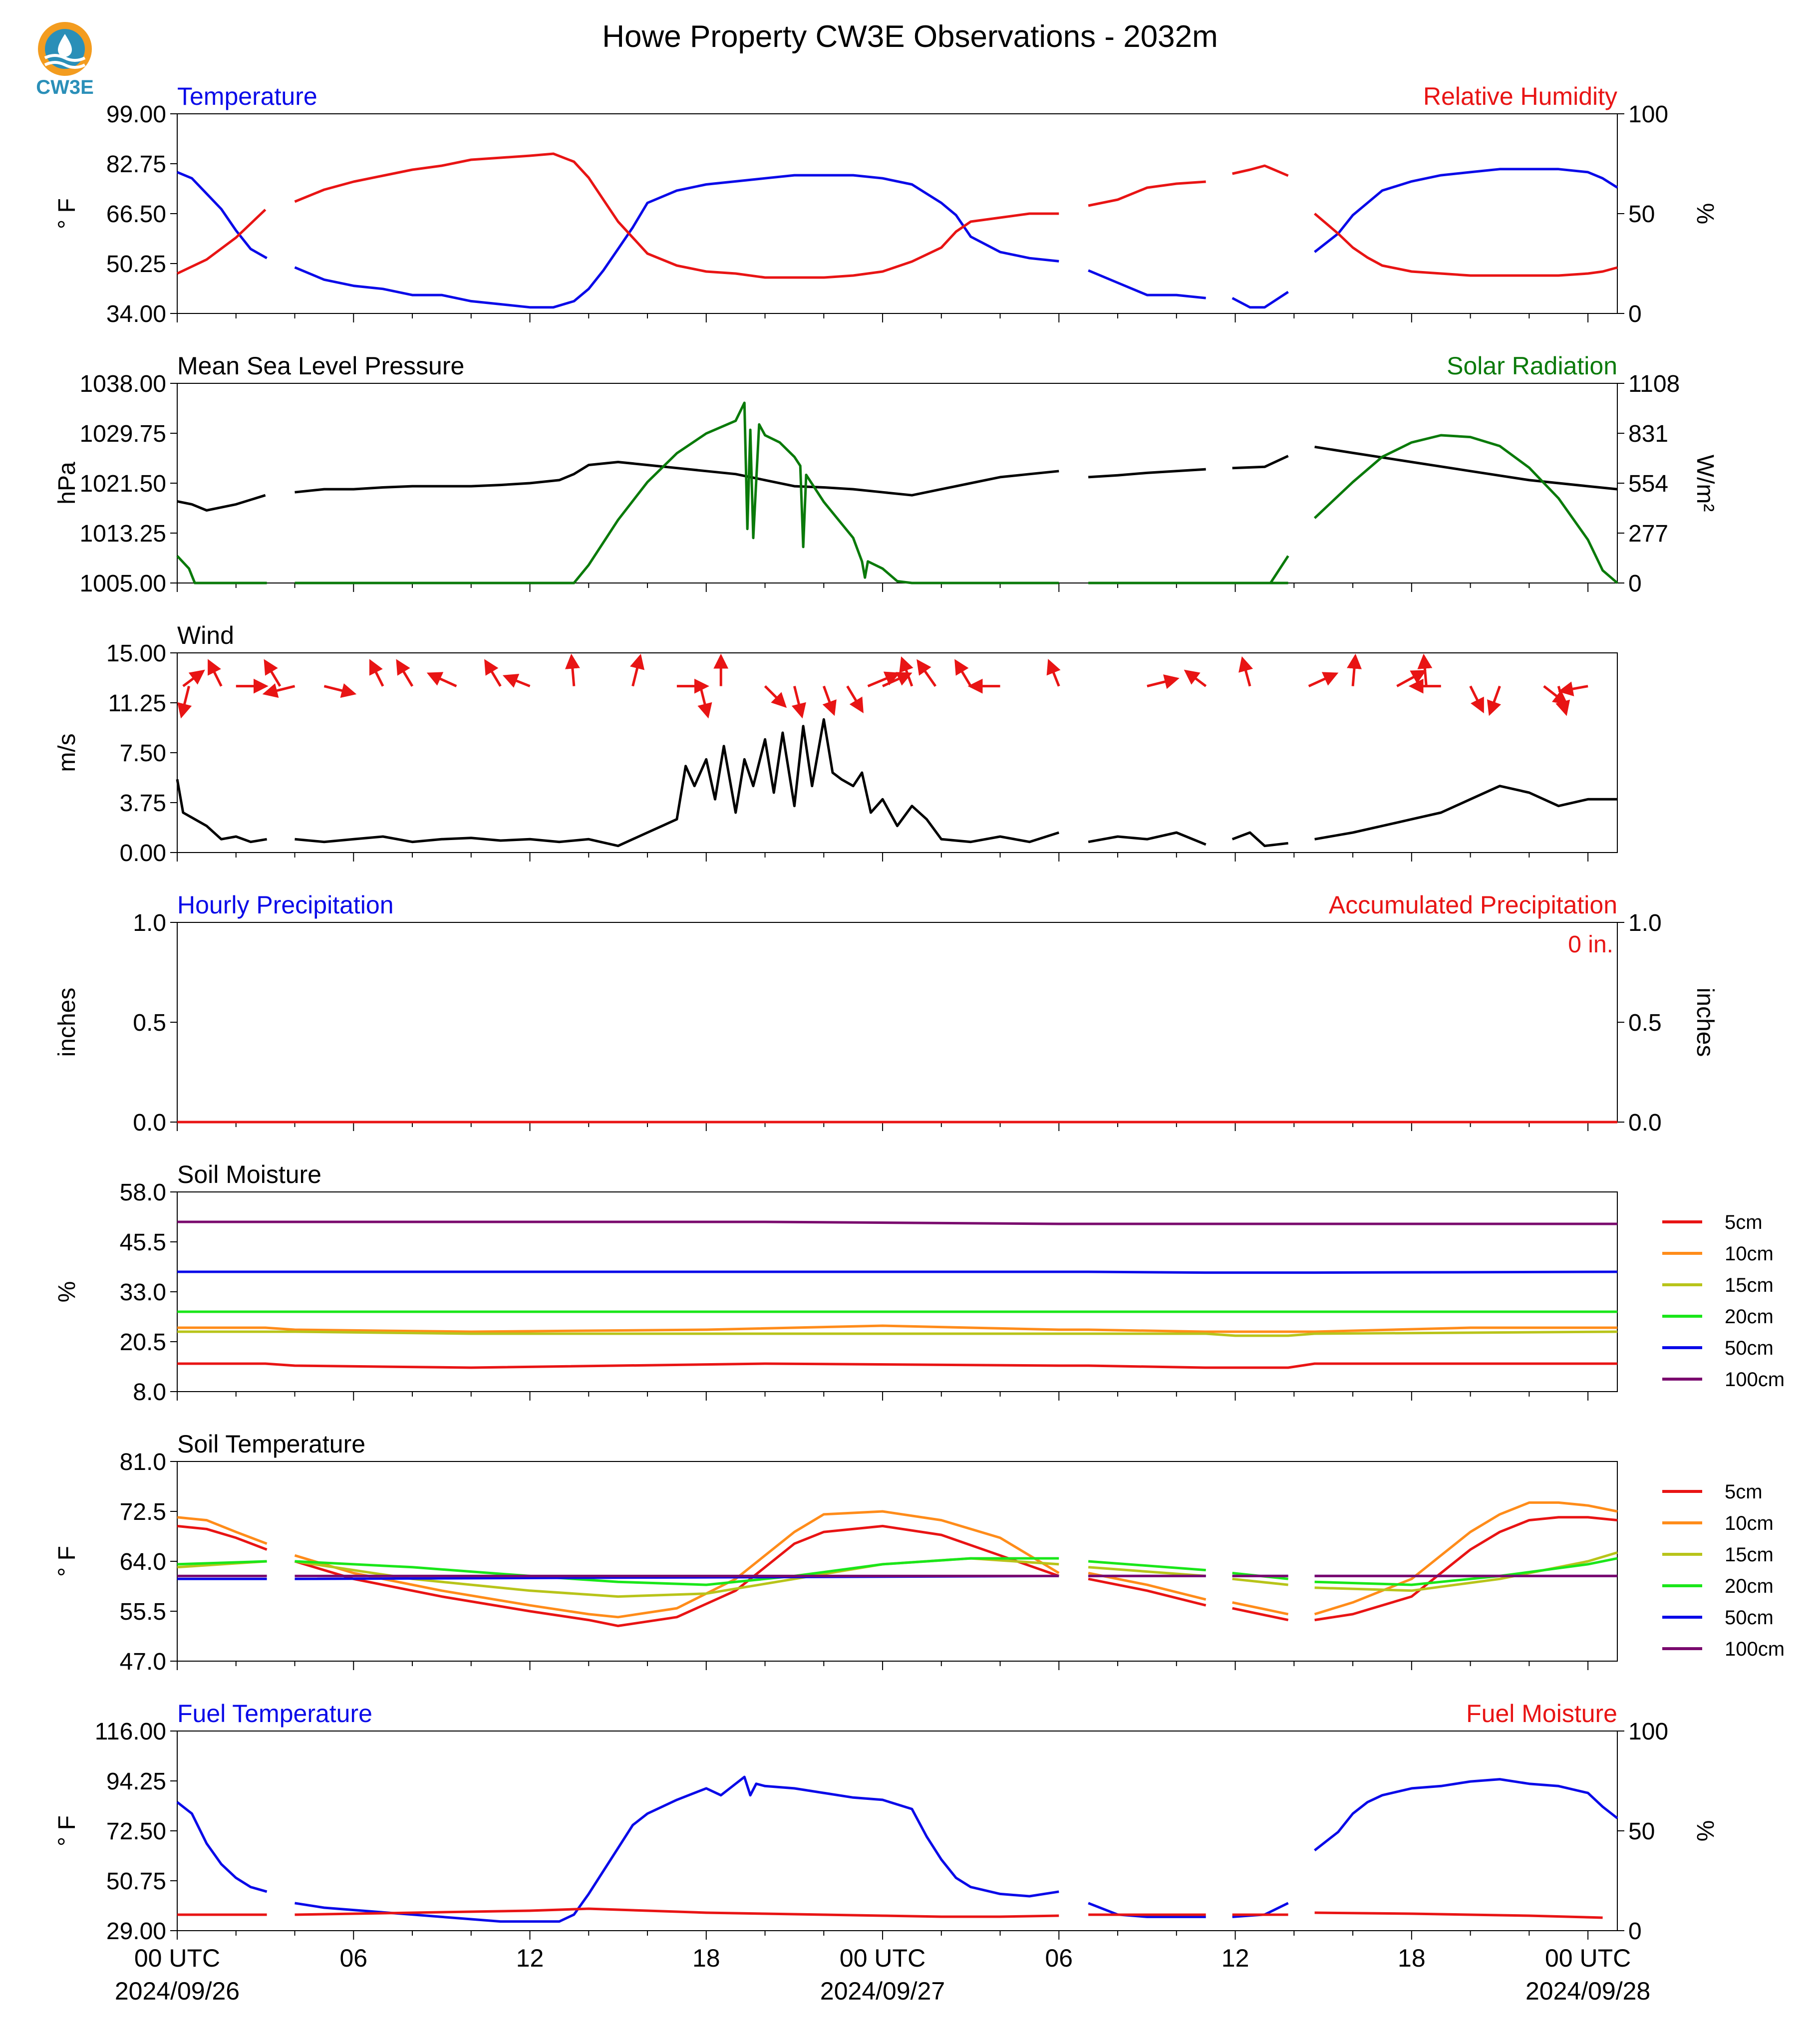 Image resolution: width=1820 pixels, height=2028 pixels. Describe the element at coordinates (320, 366) in the screenshot. I see `panel-title-left: Mean Sea Level Pressure` at that location.